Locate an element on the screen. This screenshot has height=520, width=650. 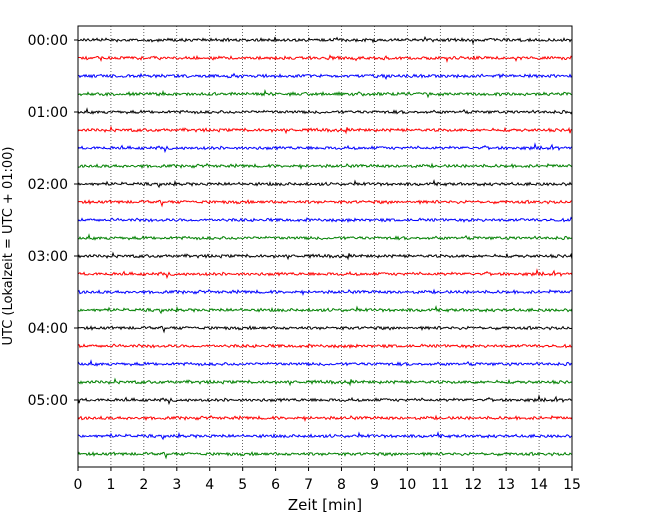
x-tick-label: 3 is located at coordinates (176, 485).